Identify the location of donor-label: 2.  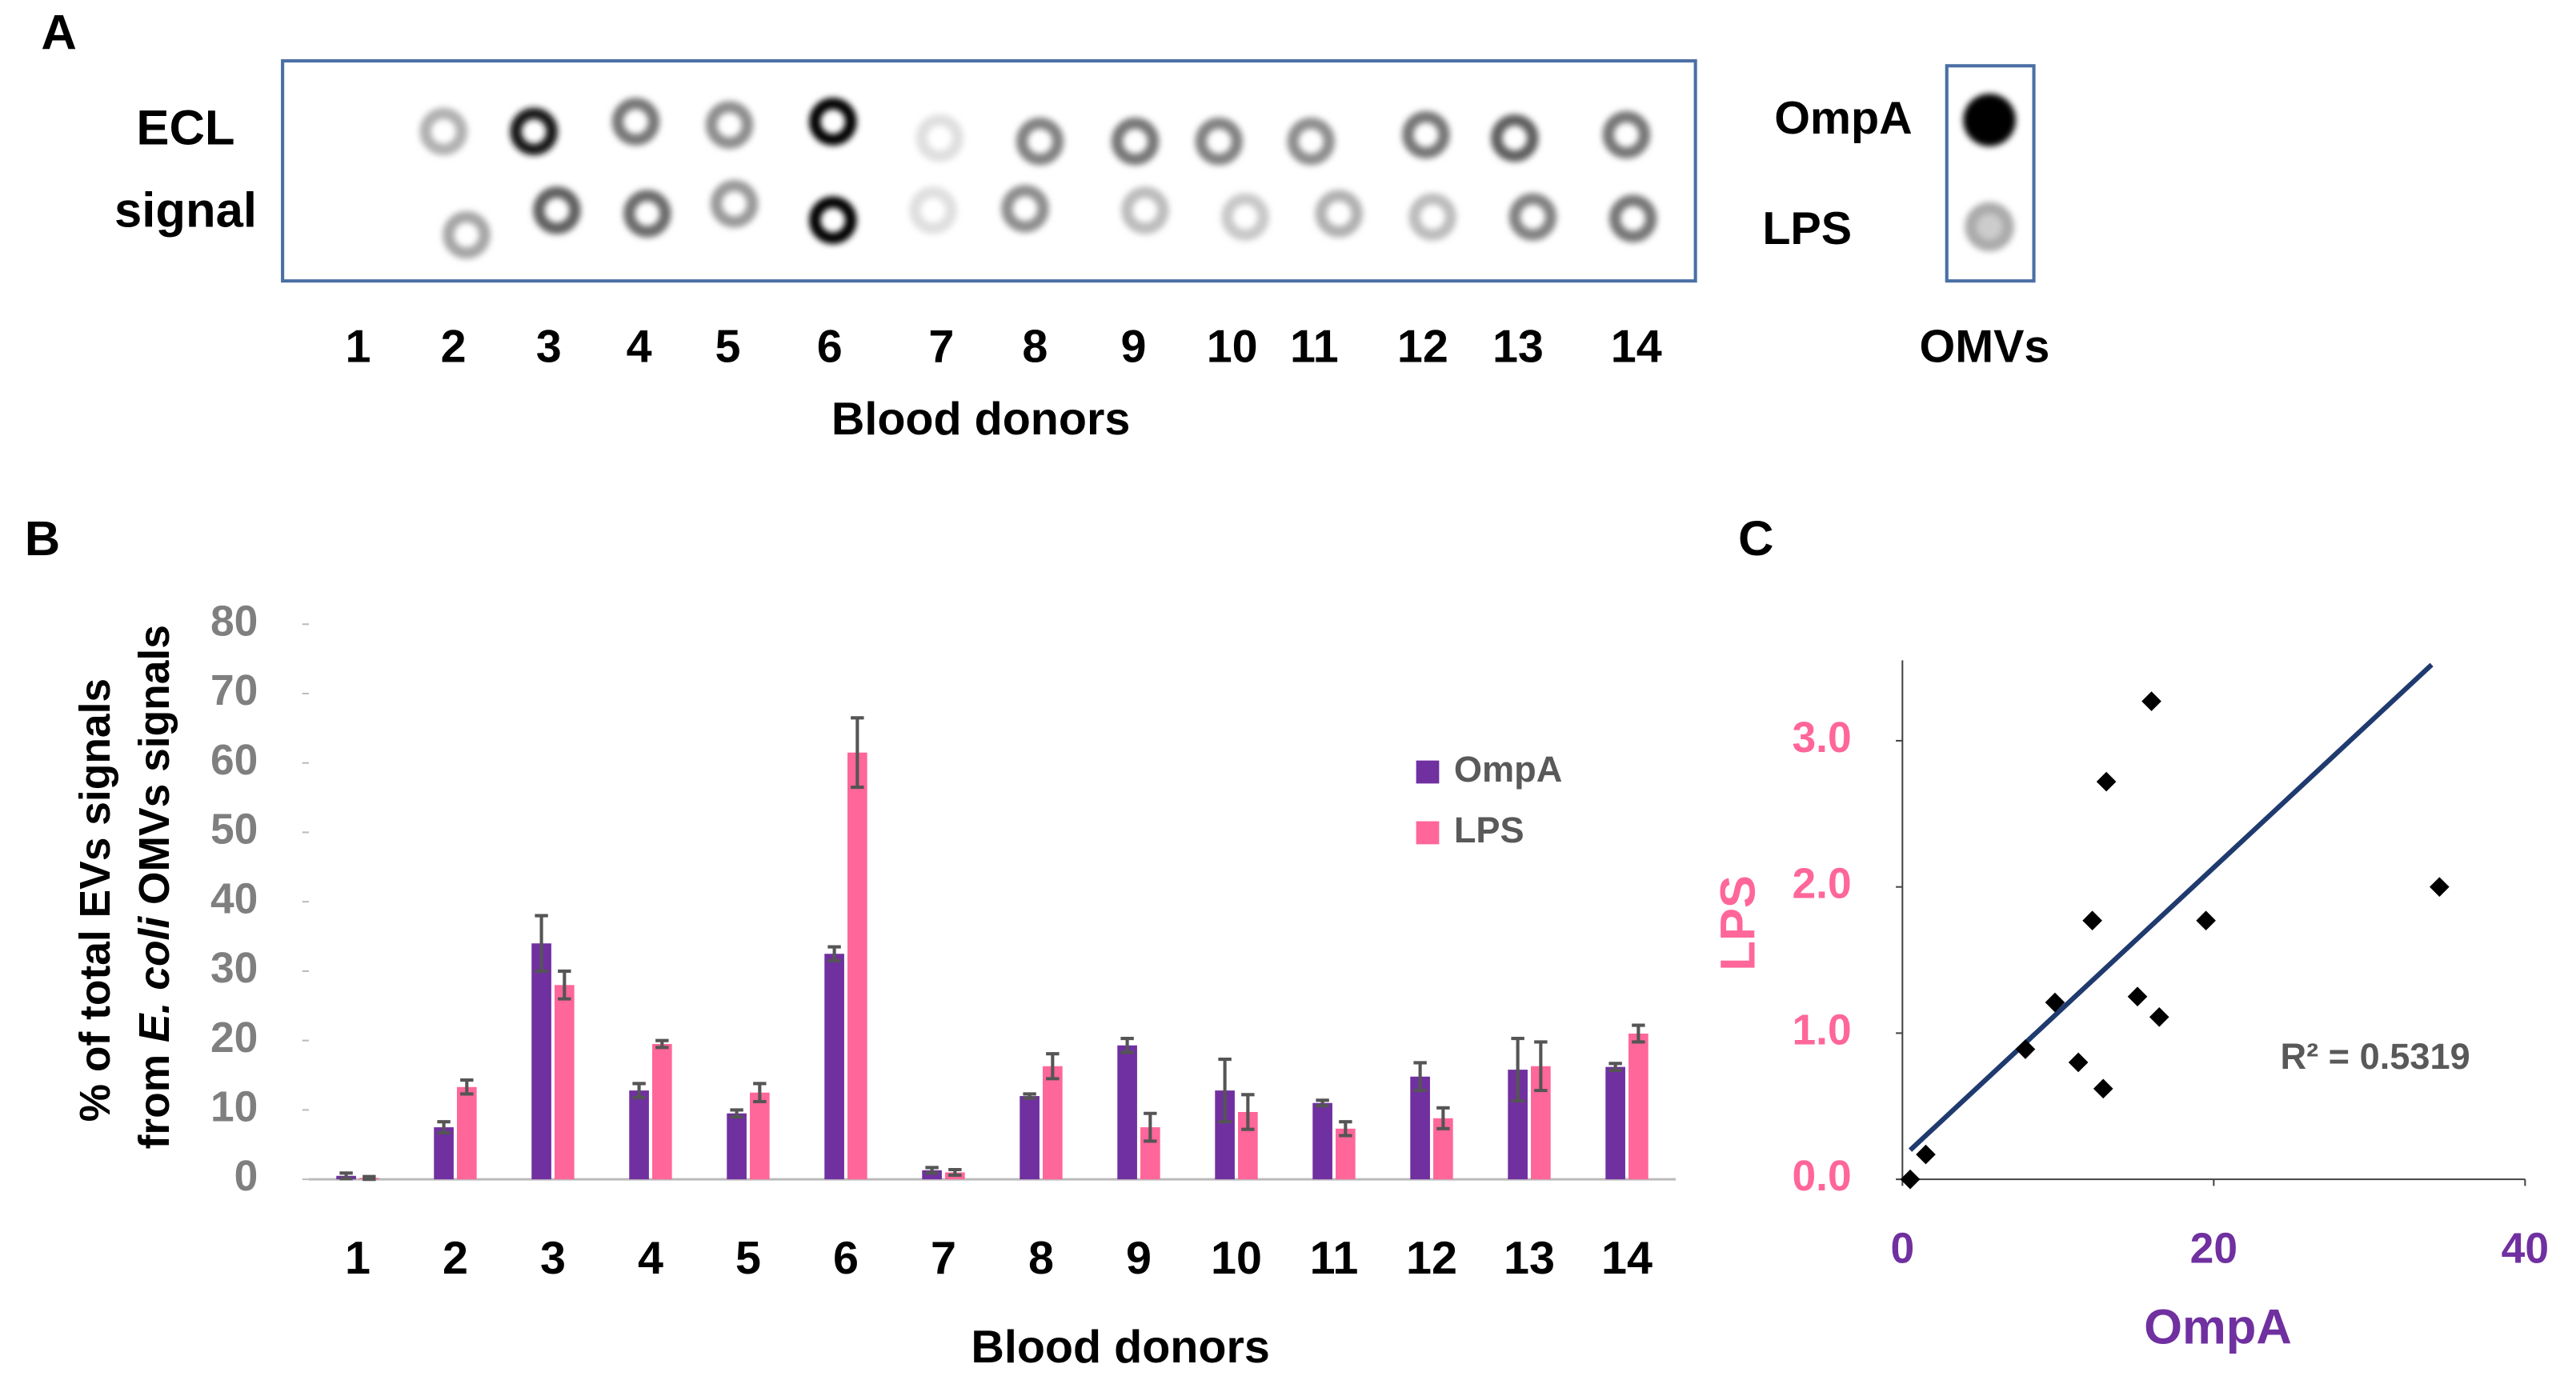
(454, 347).